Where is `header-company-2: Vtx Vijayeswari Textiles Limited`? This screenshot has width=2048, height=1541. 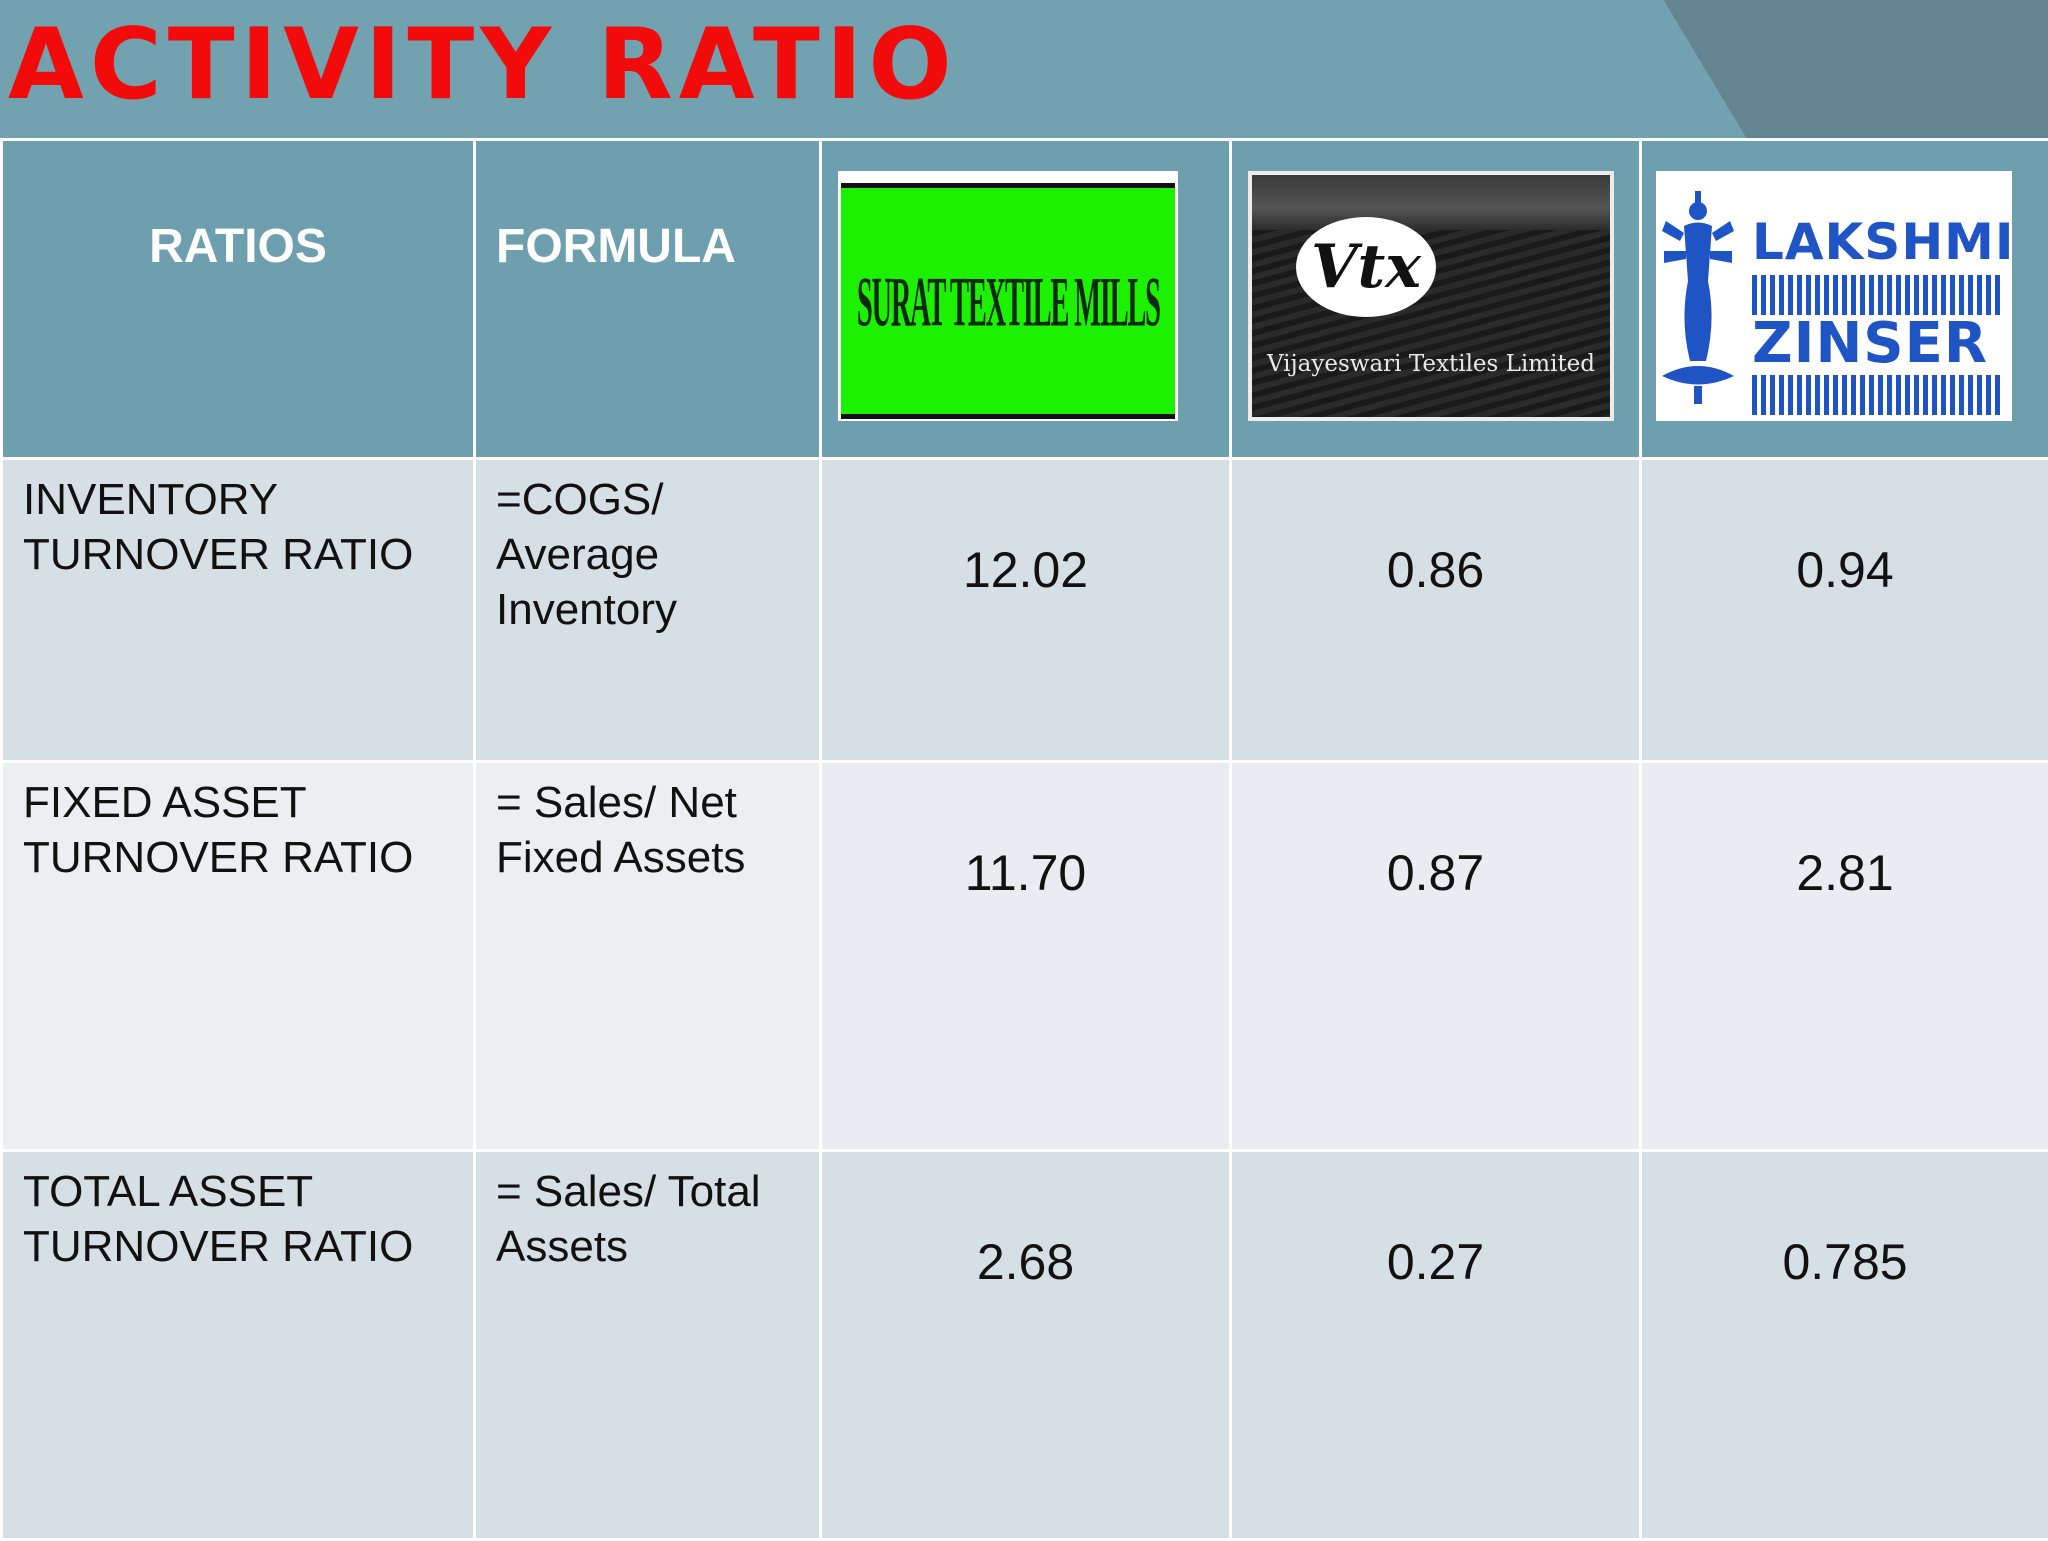
header-company-2: Vtx Vijayeswari Textiles Limited is located at coordinates (1436, 299).